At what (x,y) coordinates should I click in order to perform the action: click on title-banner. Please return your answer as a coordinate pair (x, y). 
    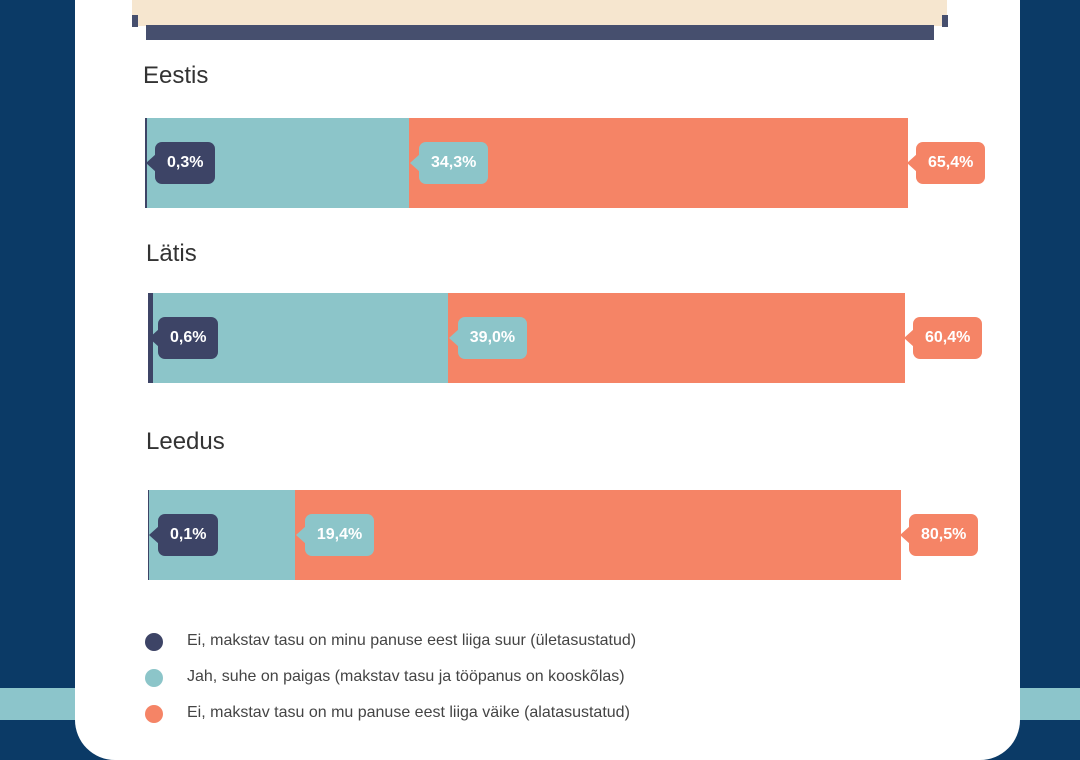
    Looking at the image, I should click on (539, 13).